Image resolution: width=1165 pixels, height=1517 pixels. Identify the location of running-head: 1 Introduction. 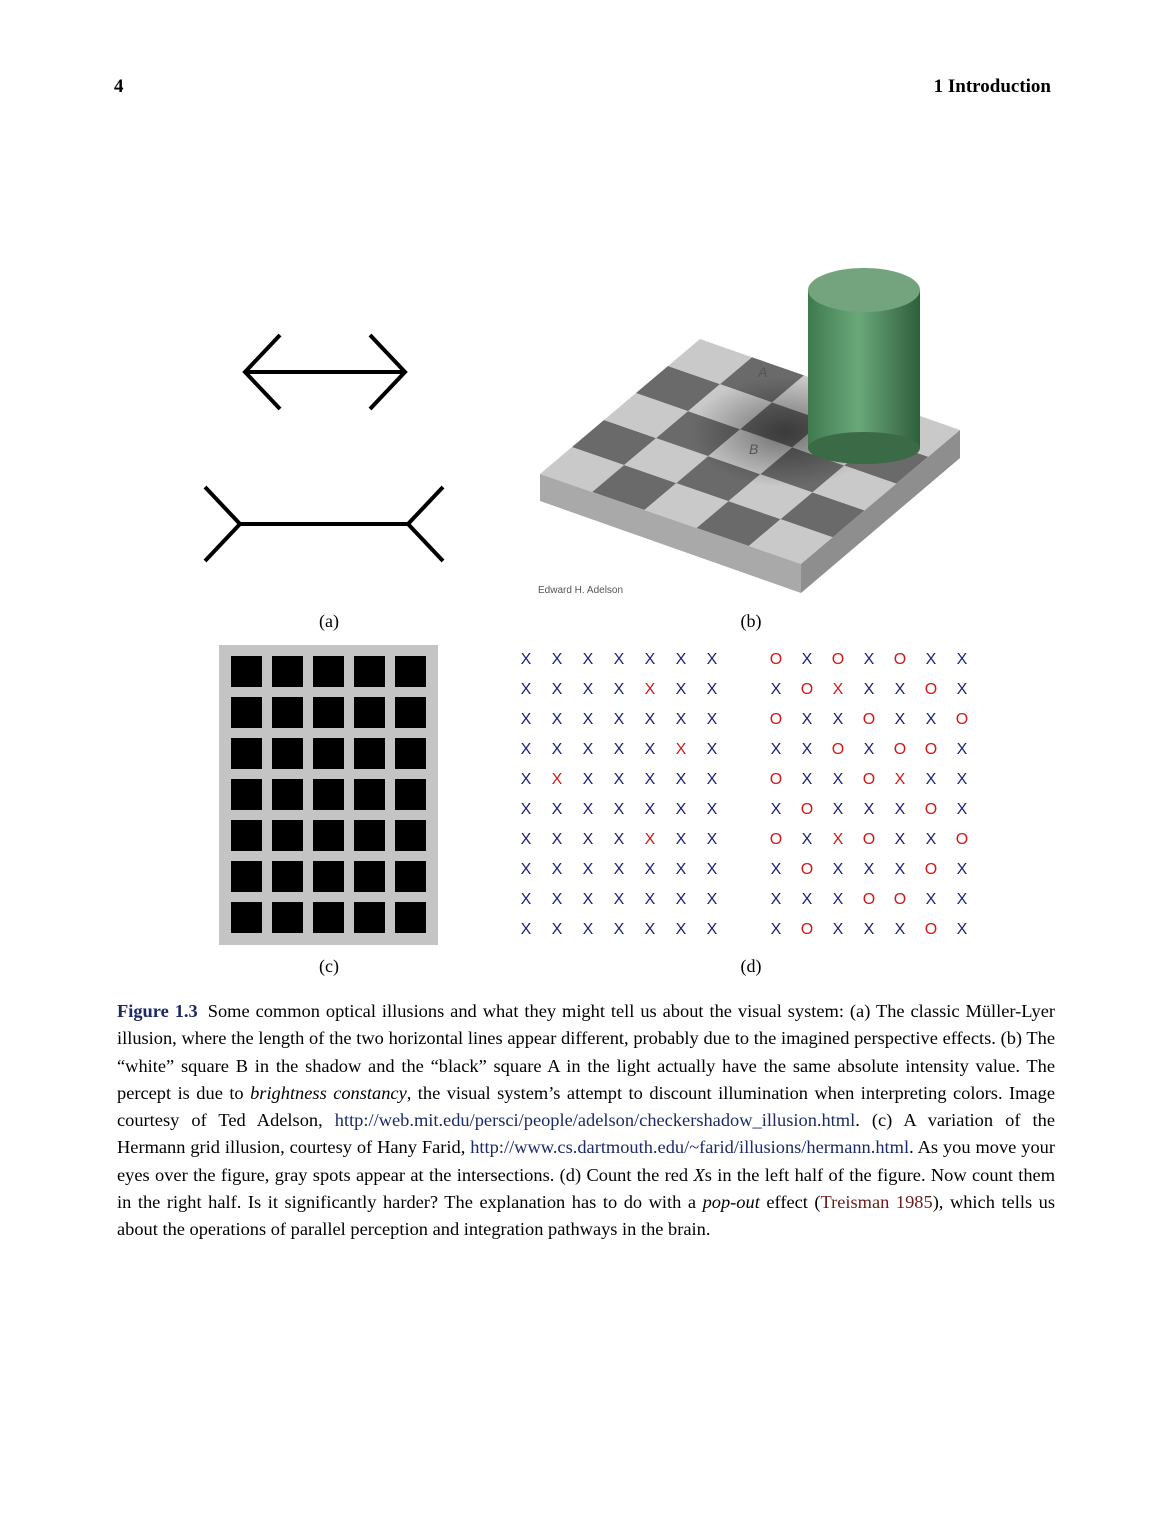
(992, 86).